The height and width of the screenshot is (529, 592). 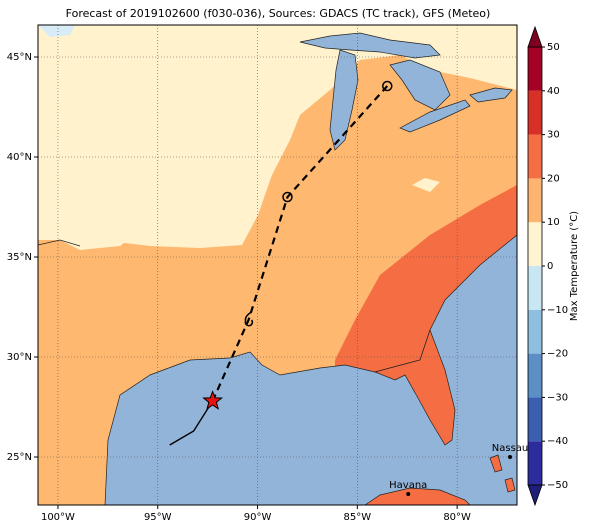 What do you see at coordinates (213, 400) in the screenshot?
I see `current-position` at bounding box center [213, 400].